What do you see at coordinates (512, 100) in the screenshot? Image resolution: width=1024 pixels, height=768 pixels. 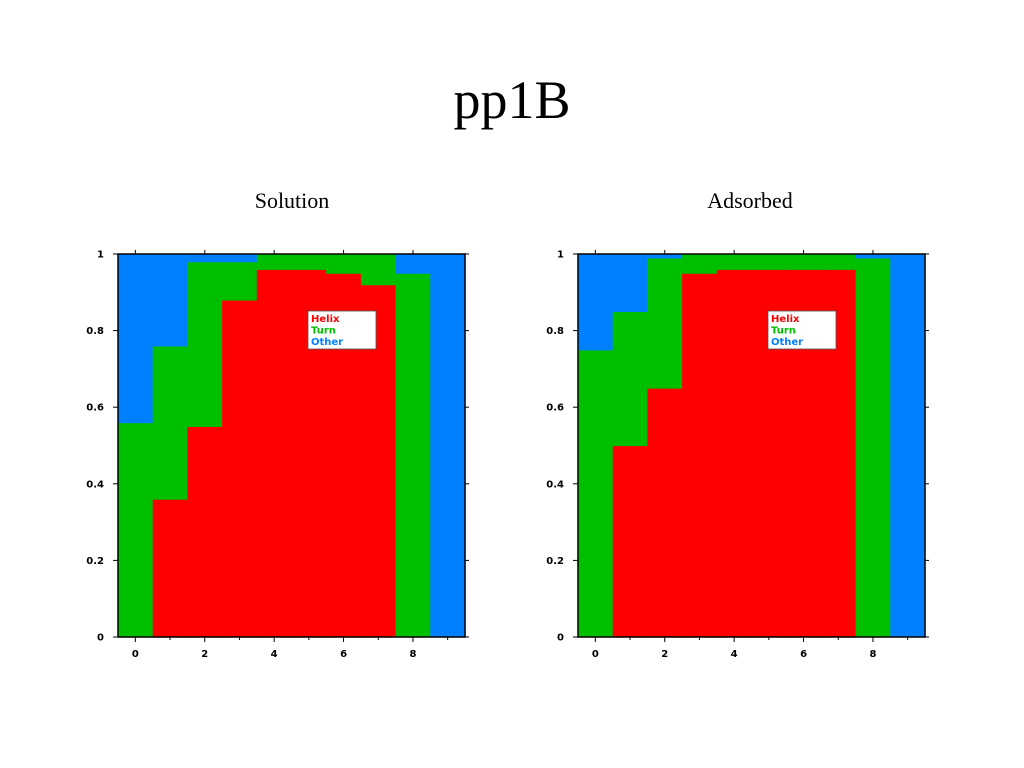 I see `page-title: pp1B` at bounding box center [512, 100].